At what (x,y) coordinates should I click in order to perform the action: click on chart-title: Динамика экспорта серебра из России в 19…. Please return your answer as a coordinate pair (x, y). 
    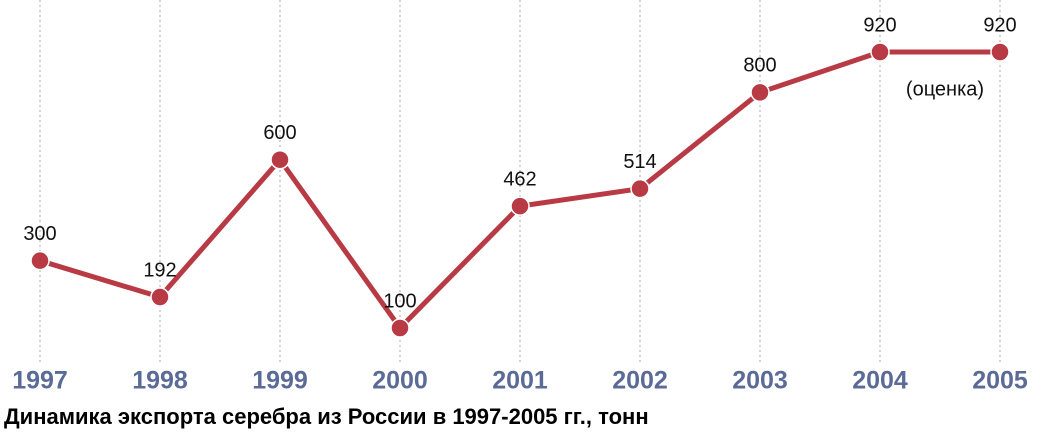
    Looking at the image, I should click on (326, 416).